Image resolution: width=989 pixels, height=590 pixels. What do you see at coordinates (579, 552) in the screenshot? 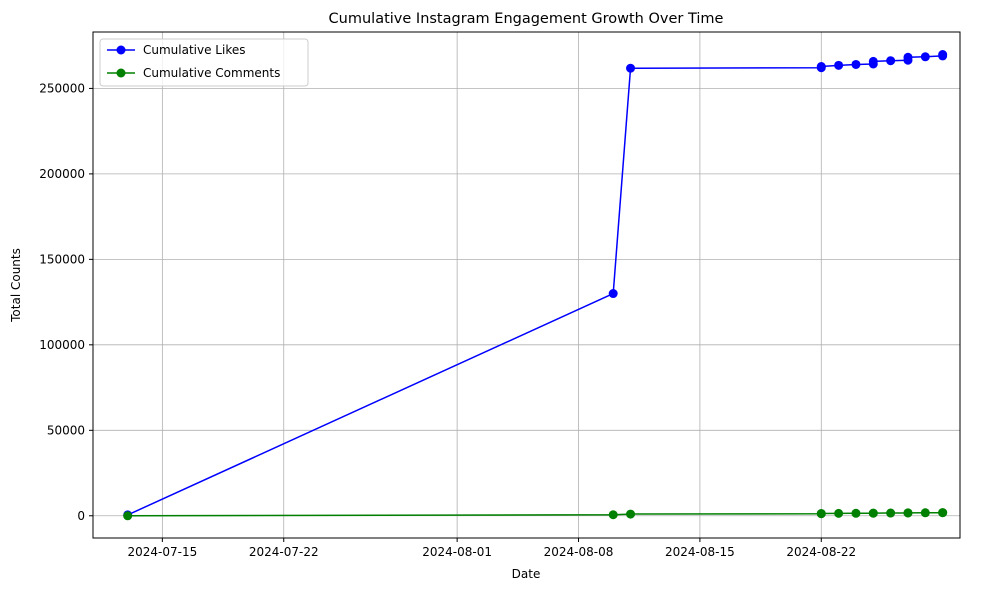
I see `x-tick-label: 2024-08-08` at bounding box center [579, 552].